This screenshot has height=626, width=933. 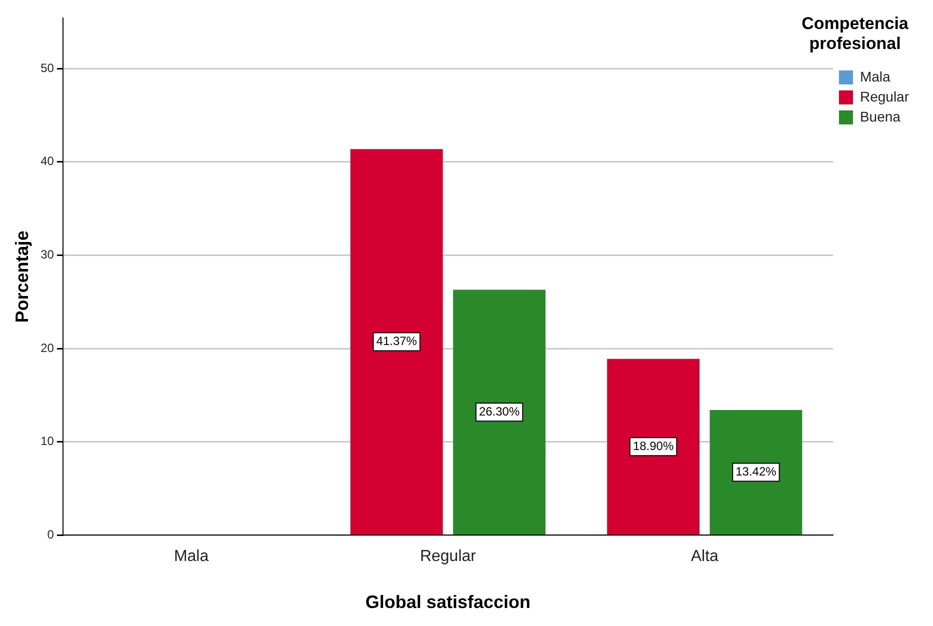 I want to click on x-tick-label: Mala, so click(x=191, y=557).